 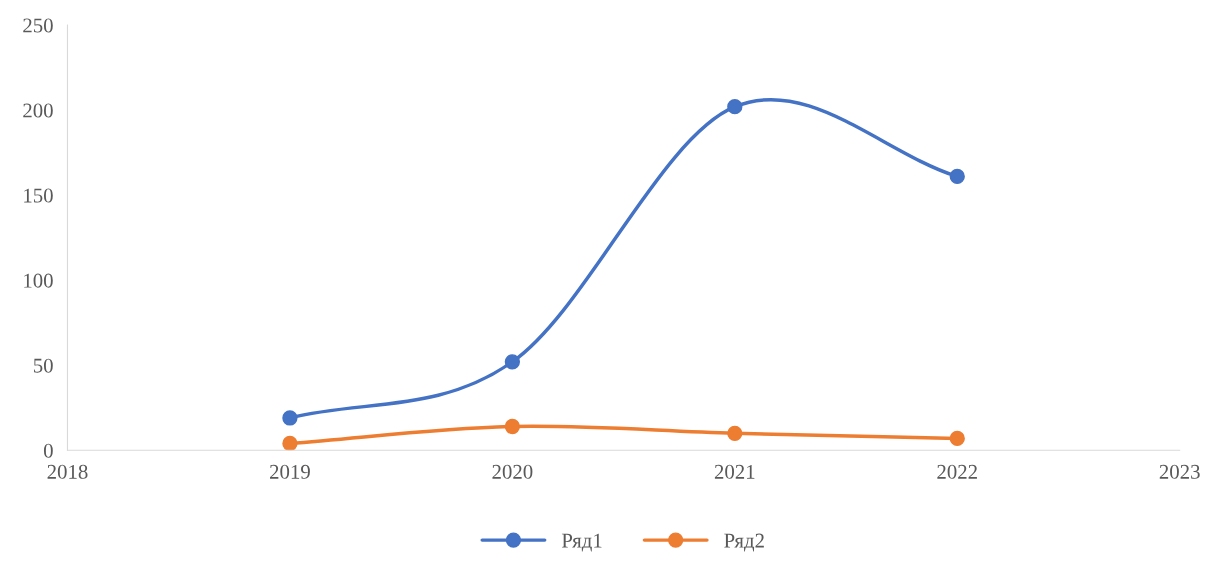 I want to click on y-tick-label: 50, so click(x=43, y=365).